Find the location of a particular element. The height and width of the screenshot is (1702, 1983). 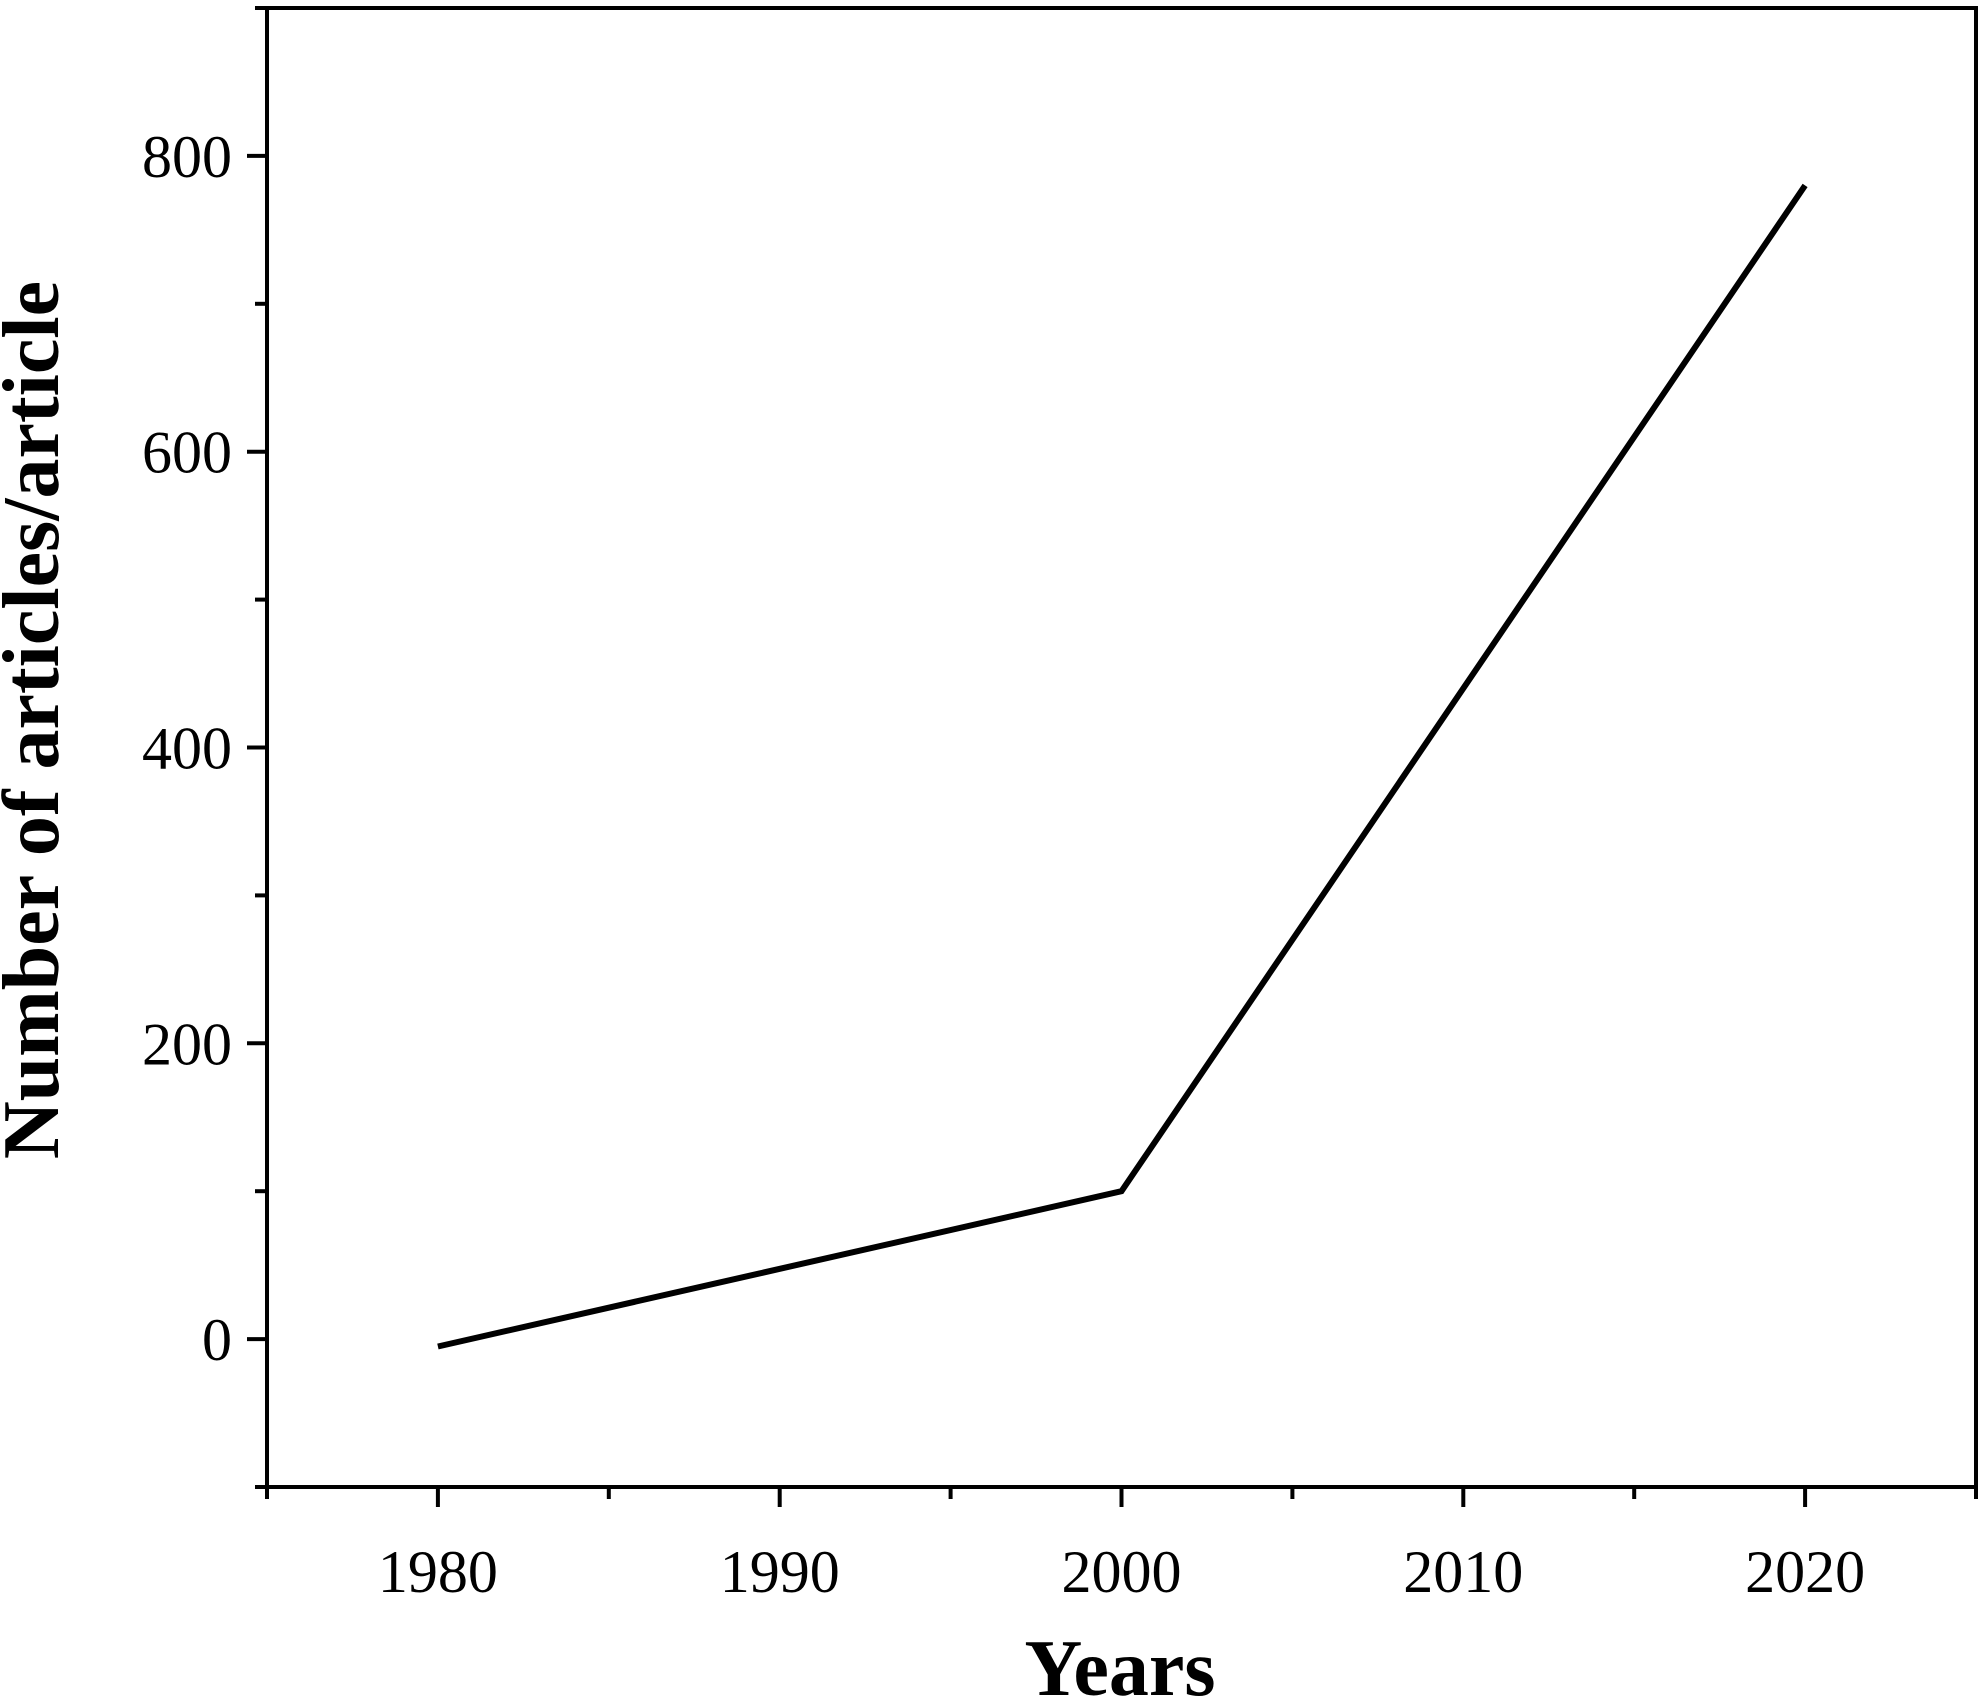

y-tick-label-600: 600 is located at coordinates (187, 453).